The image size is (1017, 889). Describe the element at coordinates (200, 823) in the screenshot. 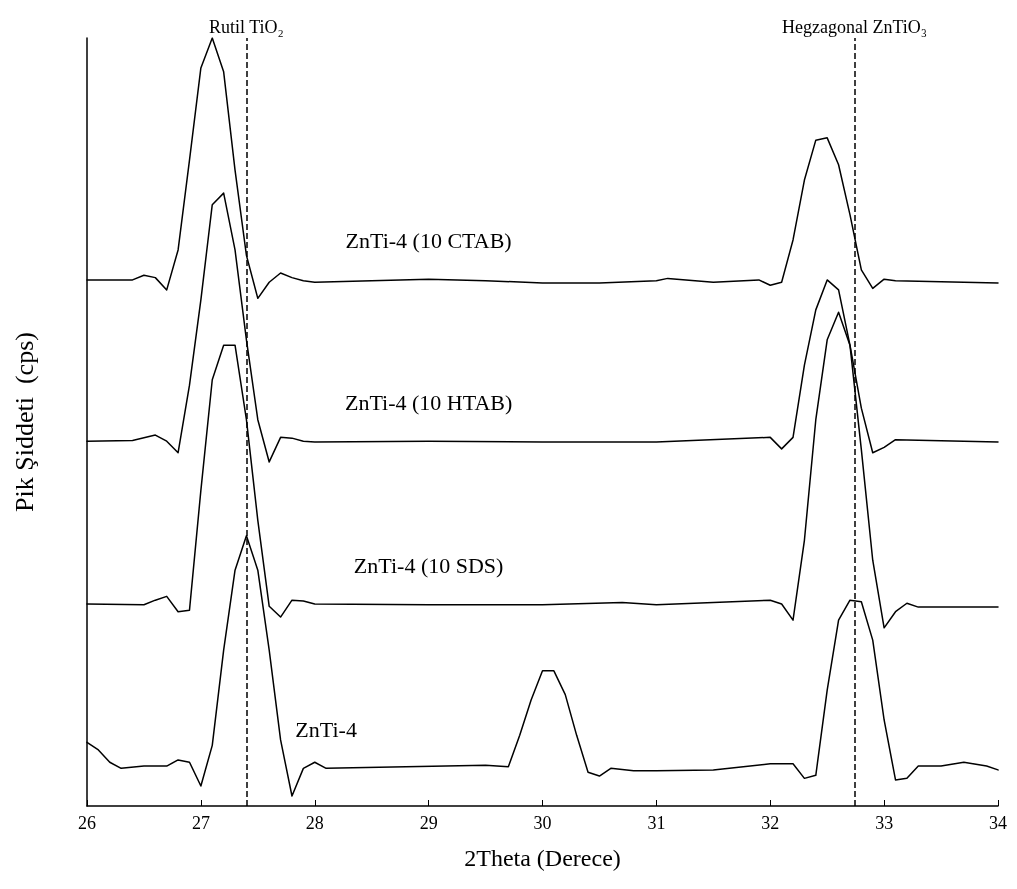

I see `x-tick-label: 27` at that location.